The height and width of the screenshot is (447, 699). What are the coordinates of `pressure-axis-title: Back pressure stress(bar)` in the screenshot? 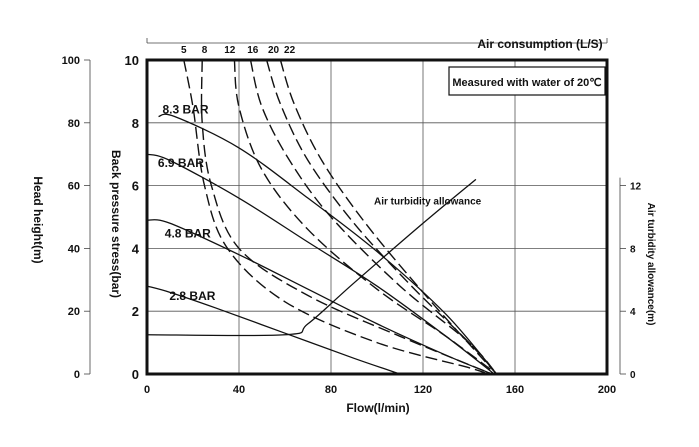 It's located at (116, 224).